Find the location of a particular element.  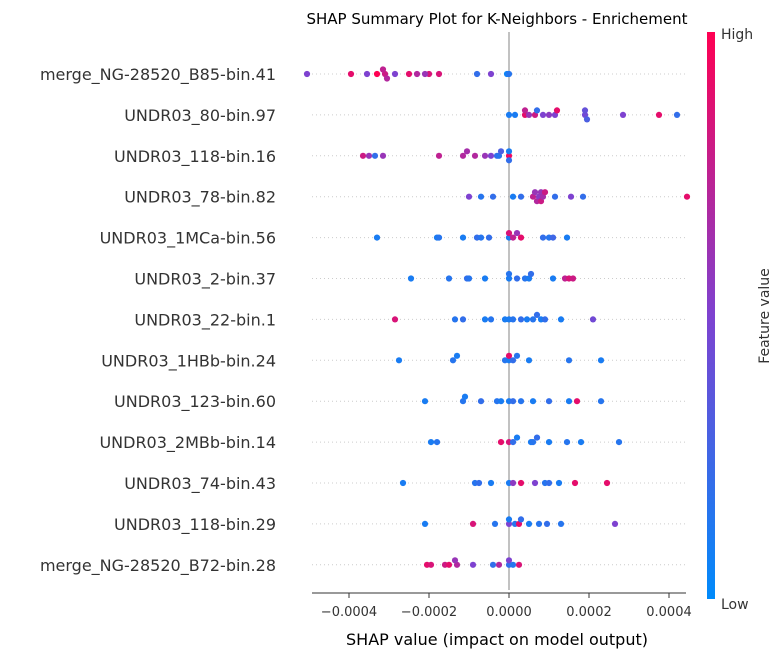

x-tick-label: 0.0004 is located at coordinates (669, 612).